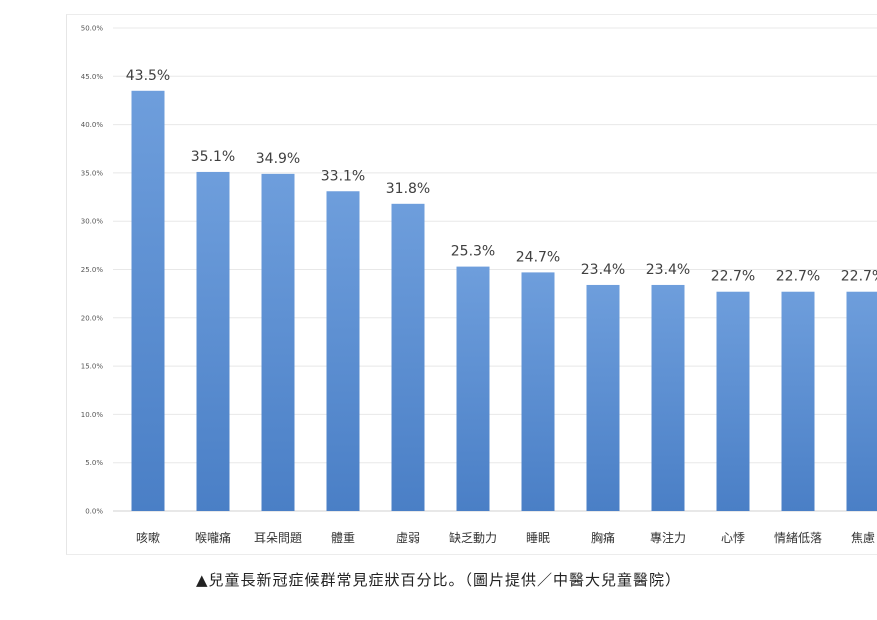  What do you see at coordinates (92, 415) in the screenshot?
I see `y-tick-label: 10.0%` at bounding box center [92, 415].